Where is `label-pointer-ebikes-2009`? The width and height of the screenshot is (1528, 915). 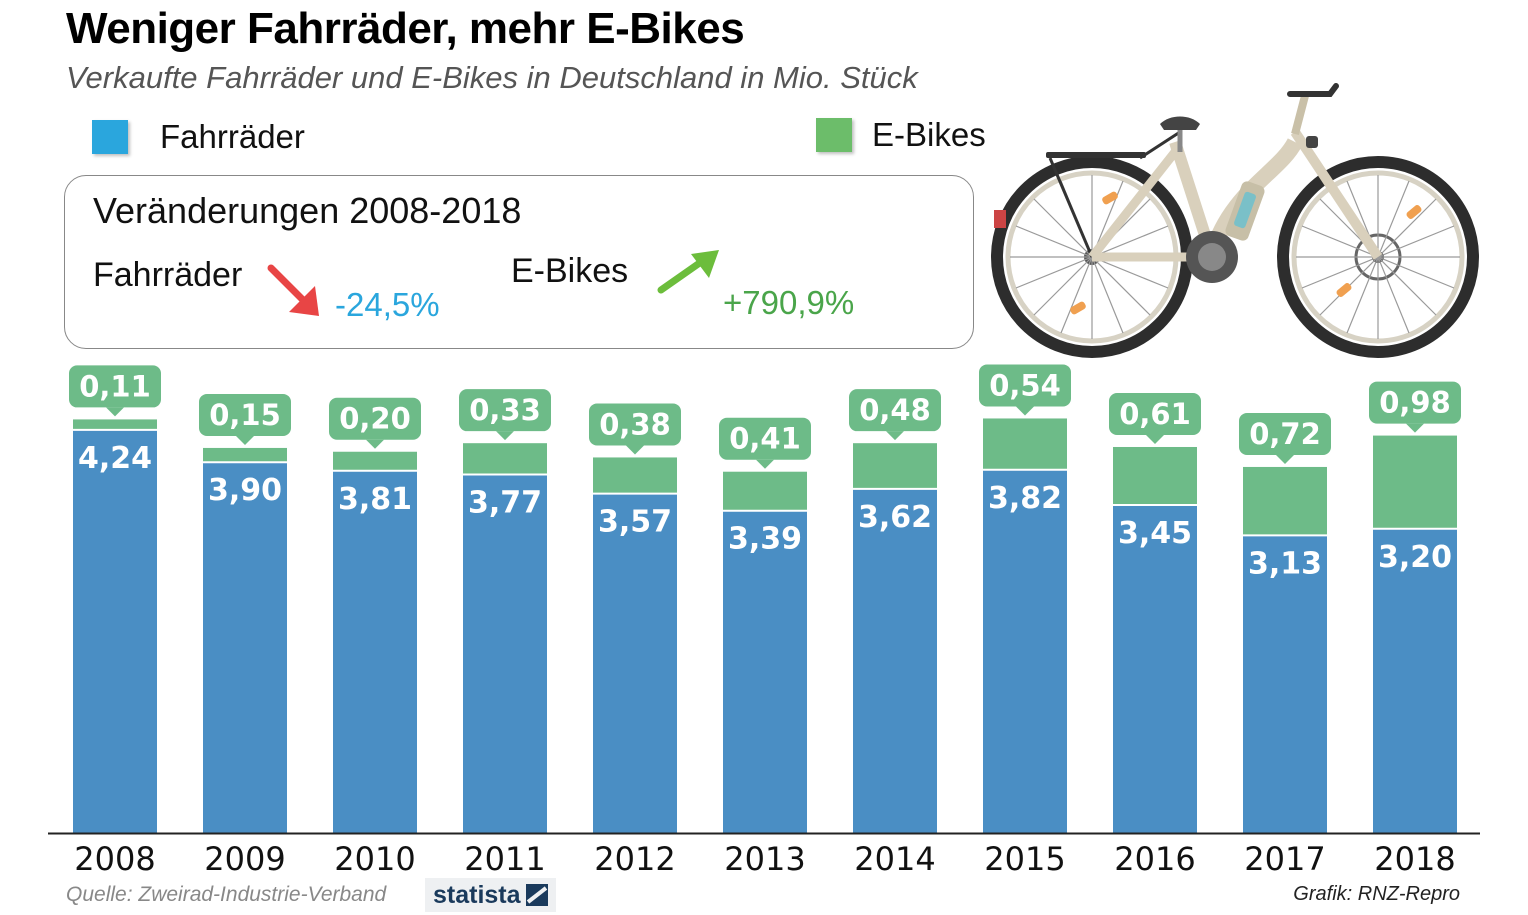 label-pointer-ebikes-2009 is located at coordinates (245, 440).